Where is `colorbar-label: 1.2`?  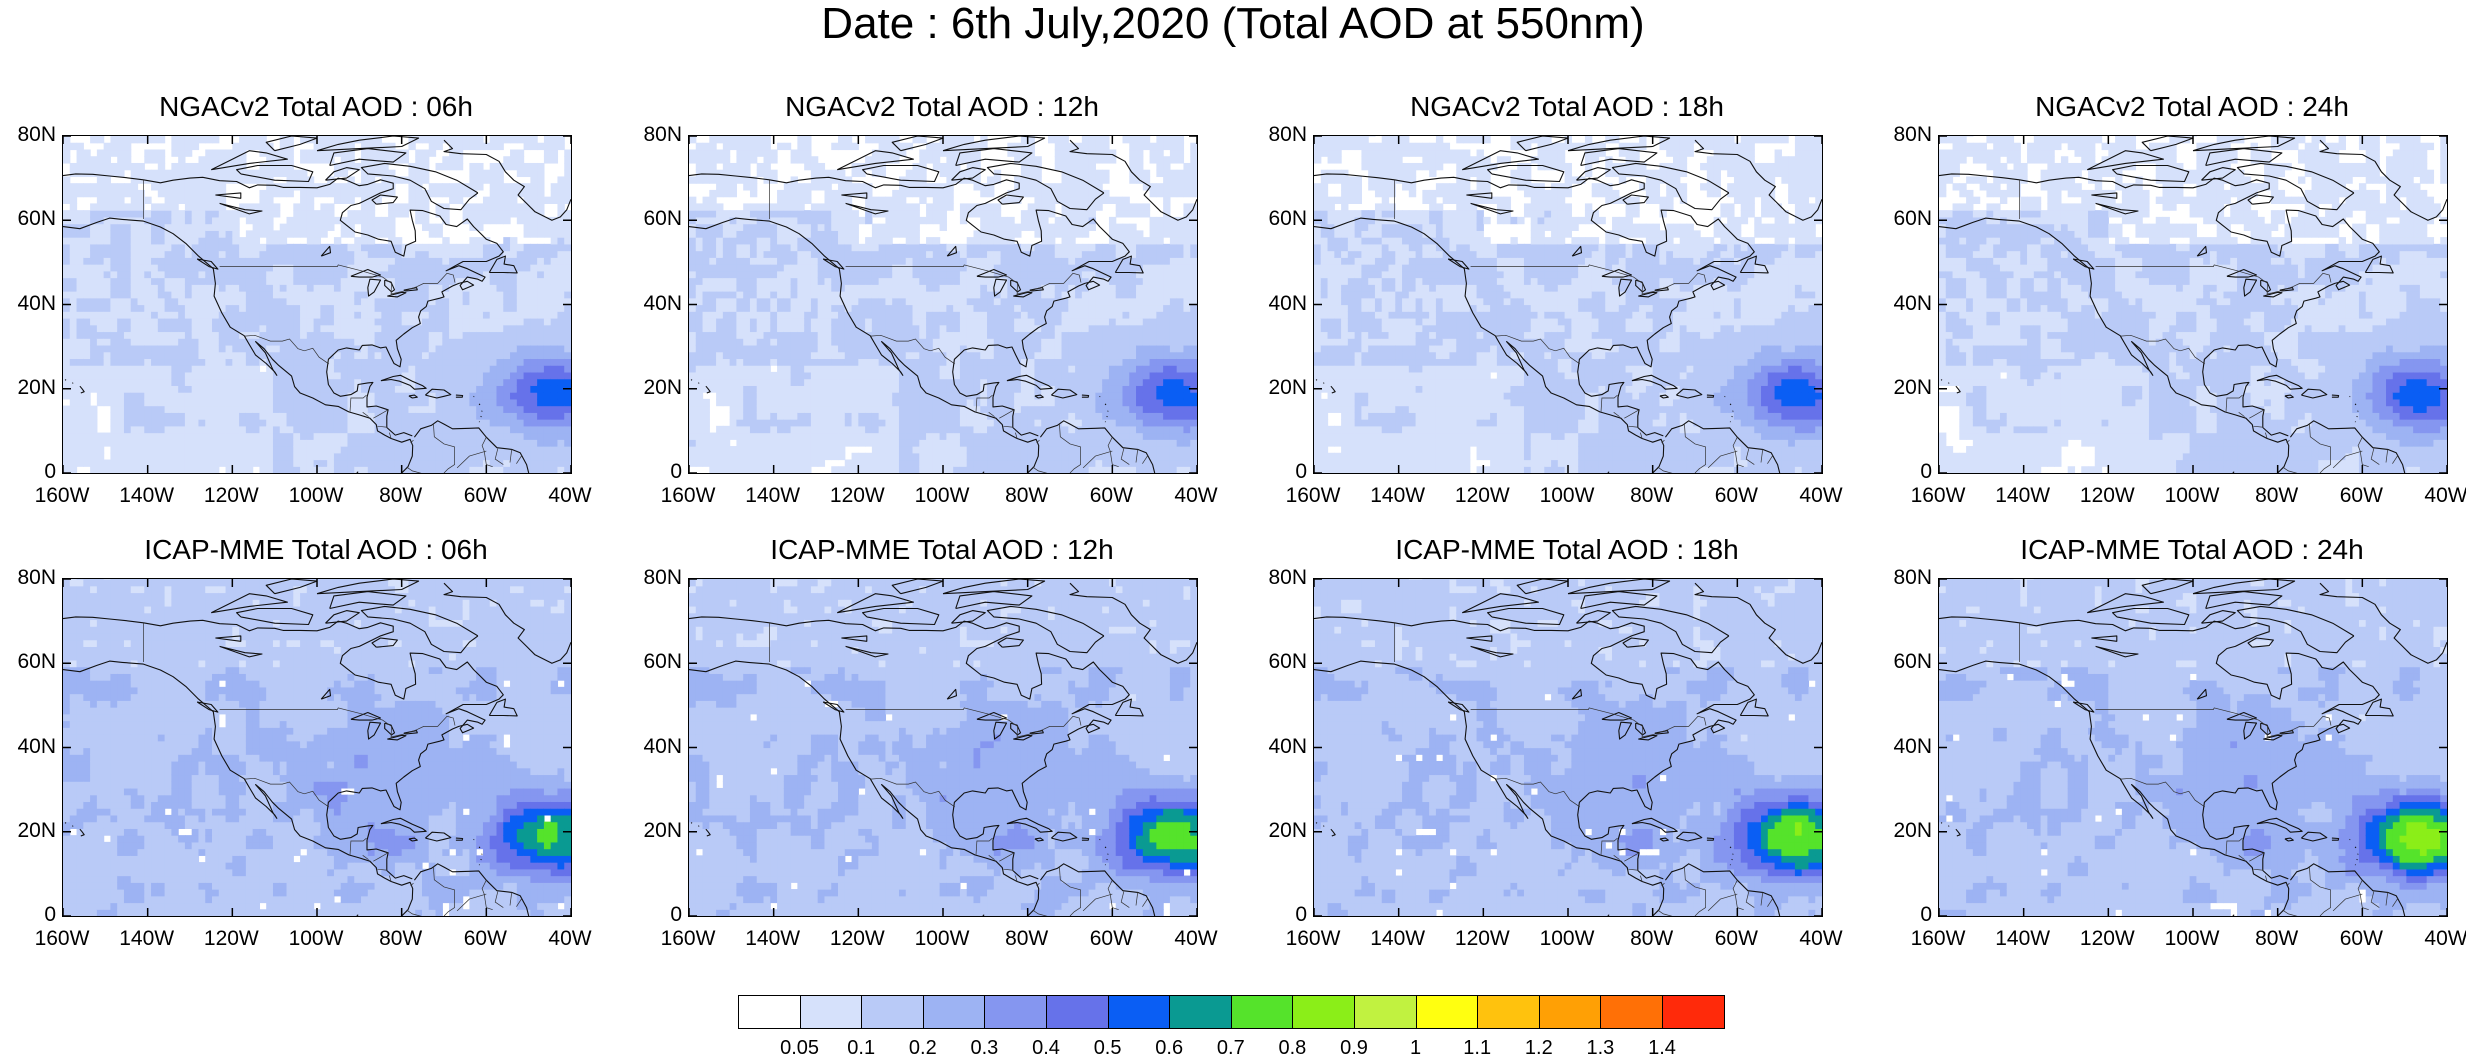 colorbar-label: 1.2 is located at coordinates (1539, 1048).